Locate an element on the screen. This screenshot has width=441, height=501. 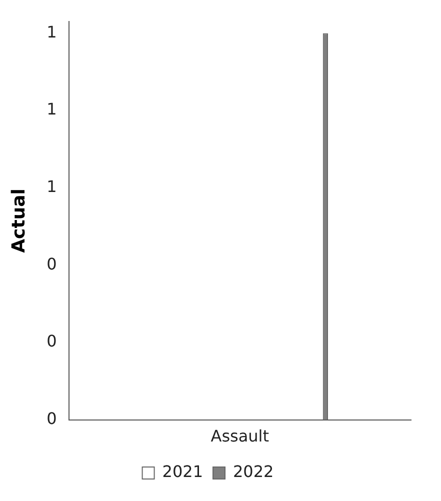
x-tick-label: Assault is located at coordinates (240, 436).